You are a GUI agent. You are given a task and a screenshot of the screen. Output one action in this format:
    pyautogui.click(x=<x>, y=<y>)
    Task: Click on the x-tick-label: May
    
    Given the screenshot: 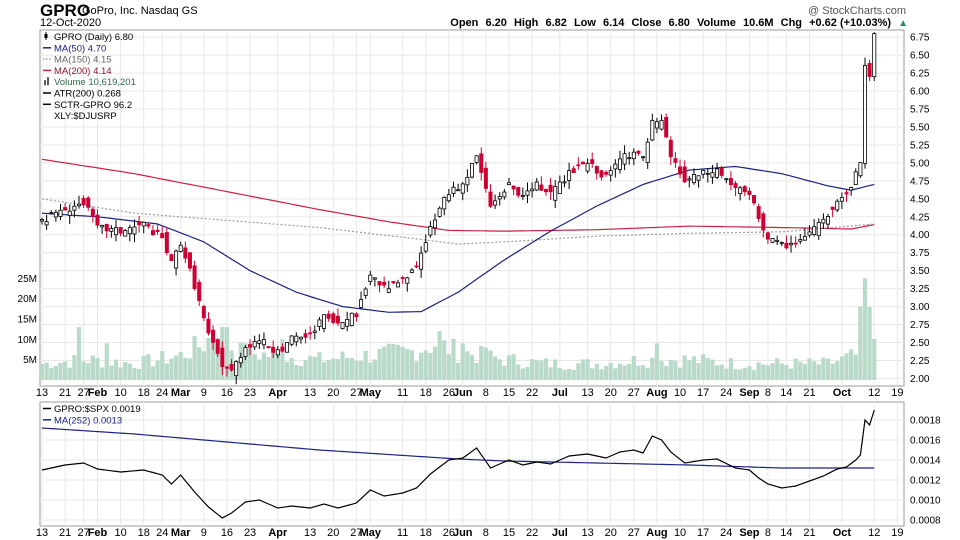 What is the action you would take?
    pyautogui.click(x=371, y=533)
    